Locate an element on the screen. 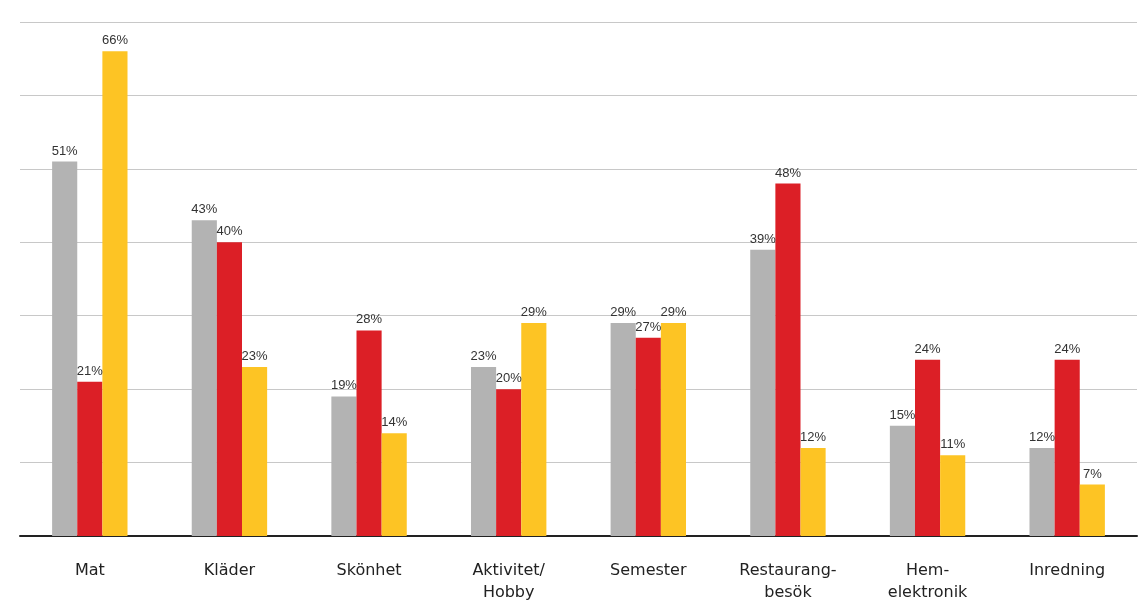  data-label: 51% is located at coordinates (65, 150).